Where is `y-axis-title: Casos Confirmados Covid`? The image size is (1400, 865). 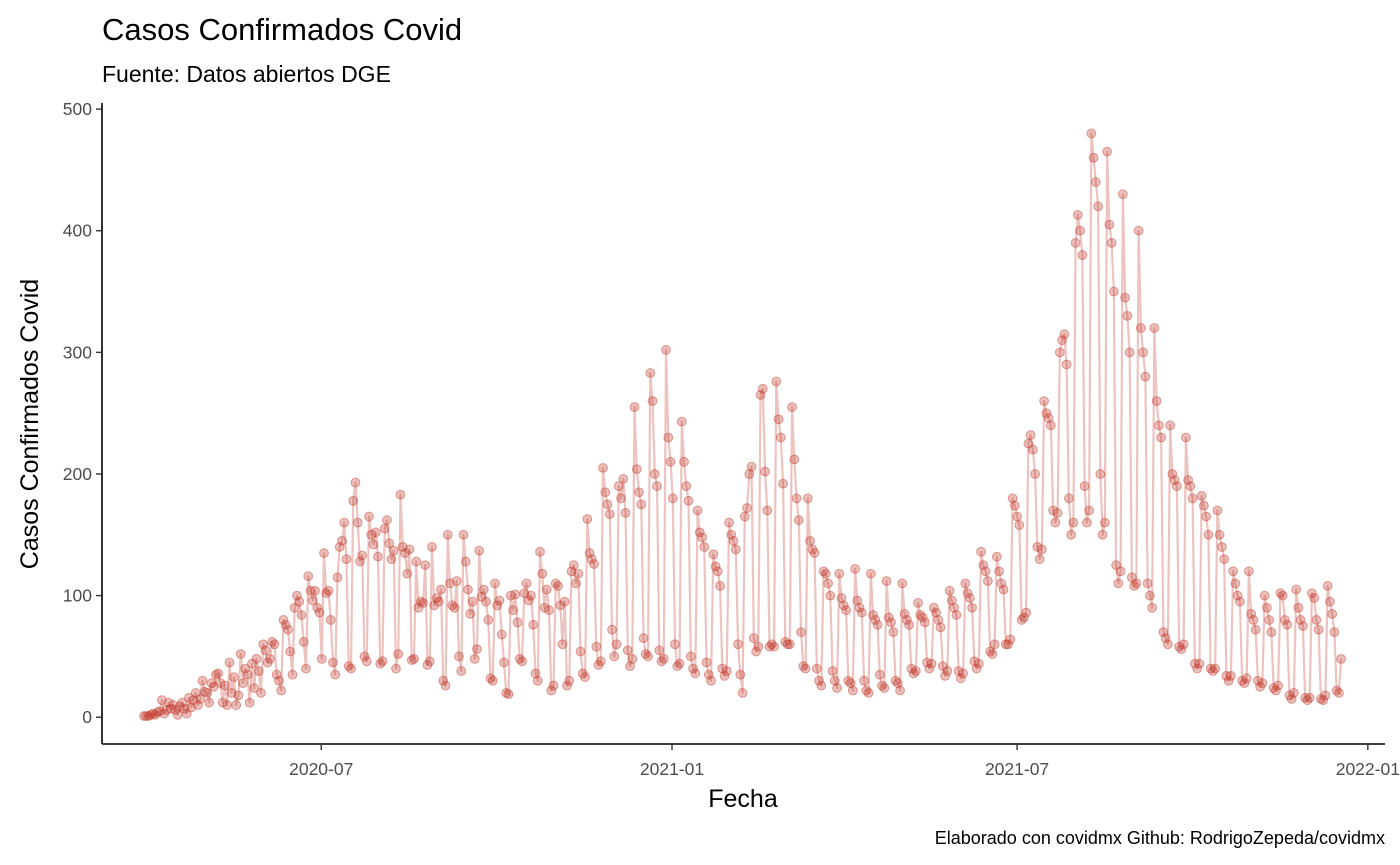 y-axis-title: Casos Confirmados Covid is located at coordinates (30, 424).